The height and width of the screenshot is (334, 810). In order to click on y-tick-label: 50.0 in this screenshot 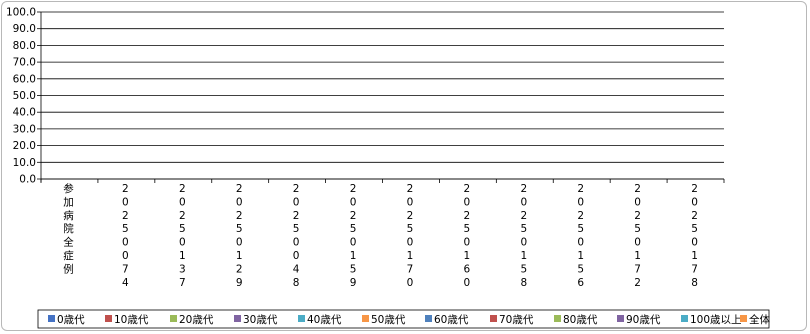, I will do `click(24, 96)`.